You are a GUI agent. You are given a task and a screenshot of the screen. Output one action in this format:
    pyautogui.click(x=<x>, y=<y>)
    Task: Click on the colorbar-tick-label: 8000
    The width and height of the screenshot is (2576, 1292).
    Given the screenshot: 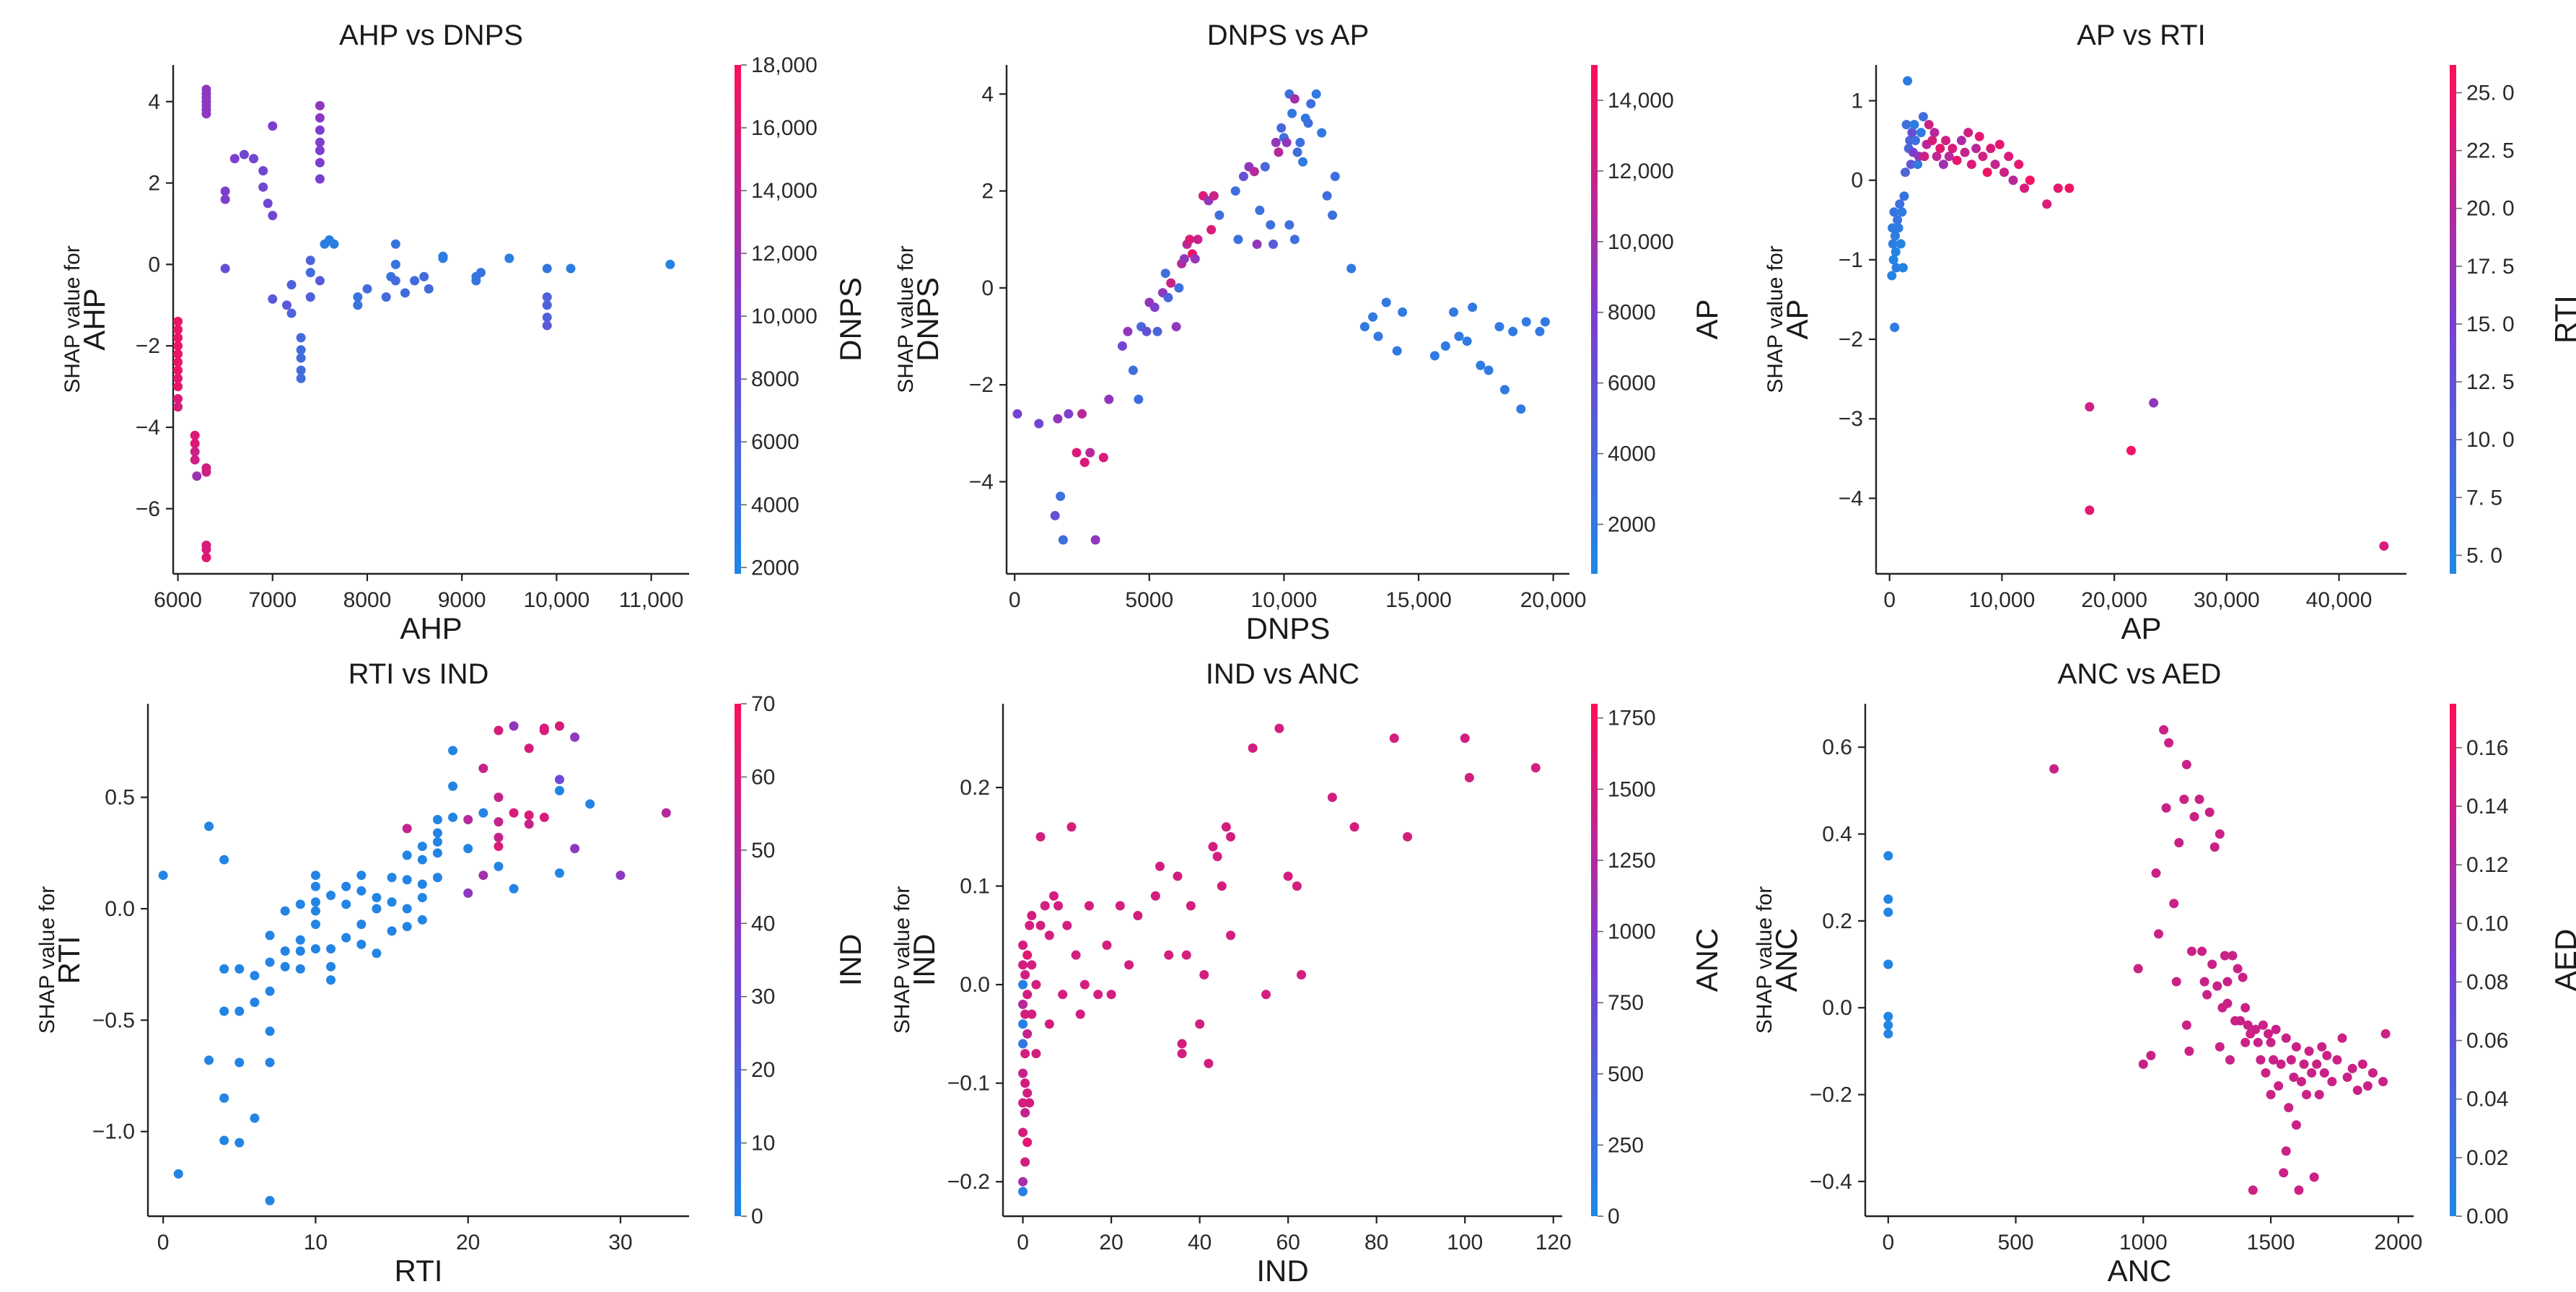 What is the action you would take?
    pyautogui.click(x=775, y=379)
    